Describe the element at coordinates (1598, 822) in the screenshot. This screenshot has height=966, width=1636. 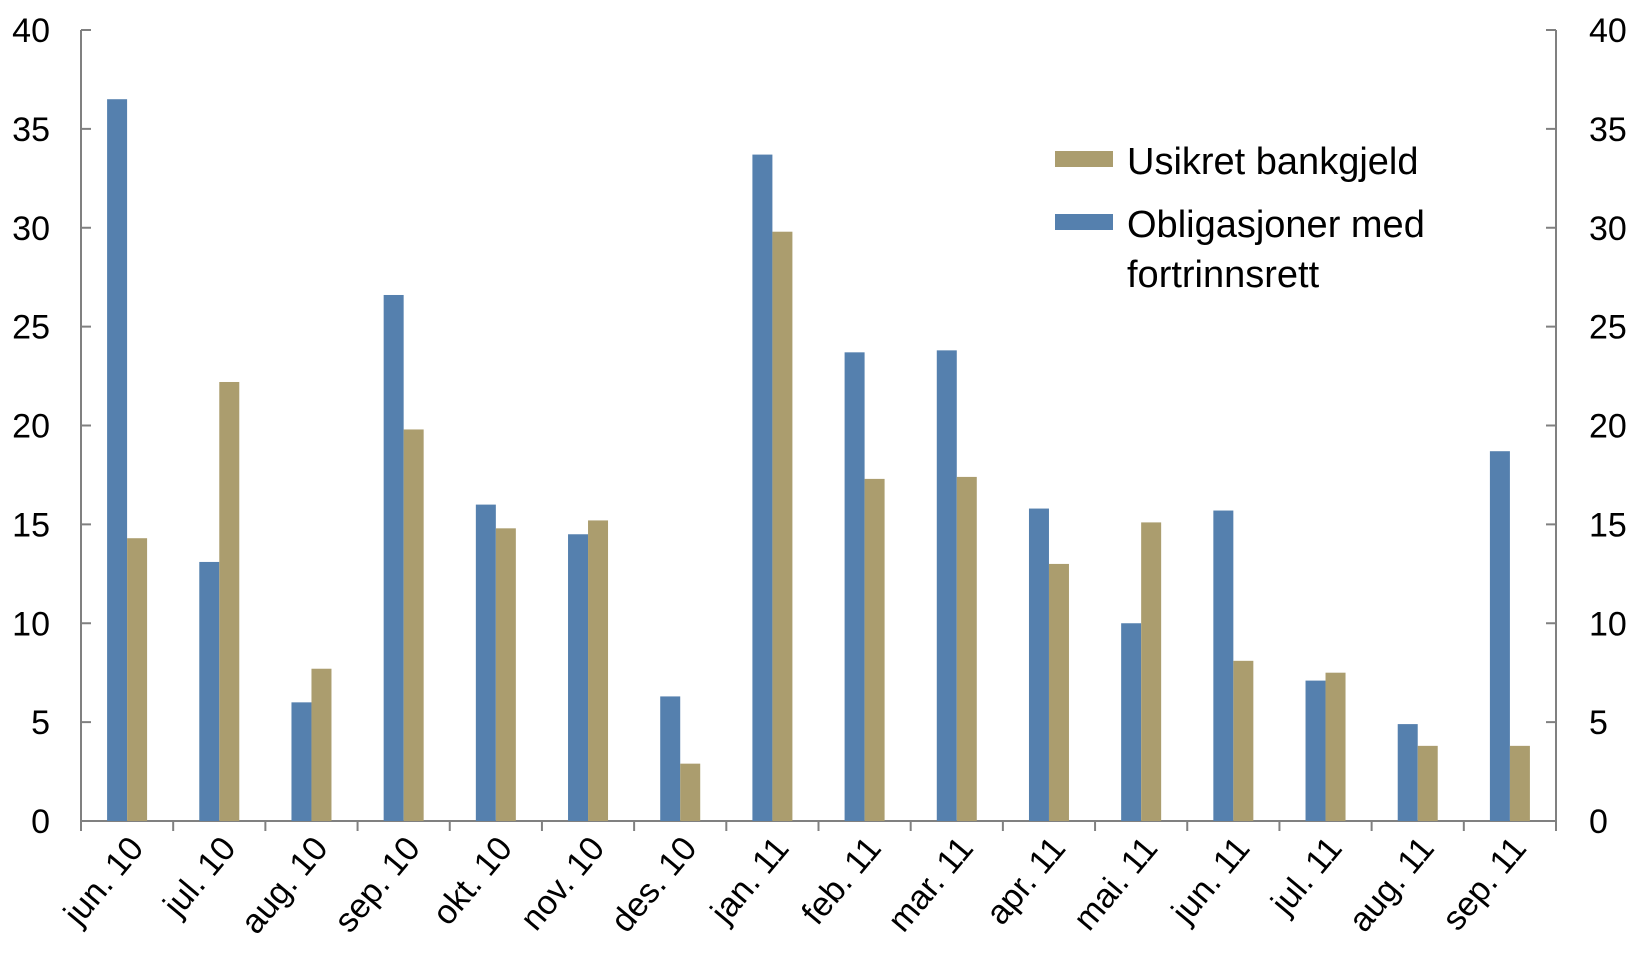
I see `y-tick-label-right: 0` at that location.